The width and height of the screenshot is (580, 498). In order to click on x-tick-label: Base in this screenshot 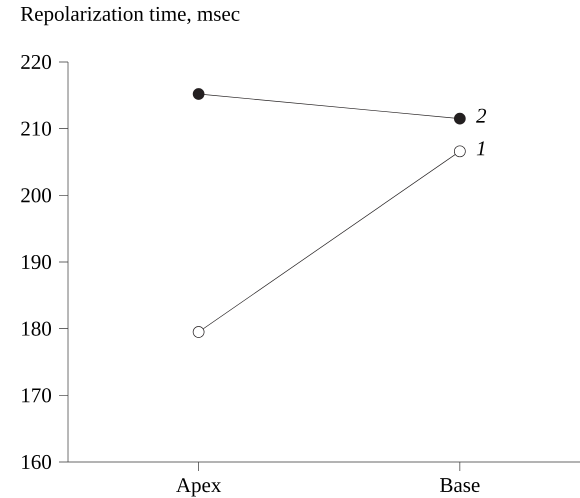, I will do `click(460, 485)`.